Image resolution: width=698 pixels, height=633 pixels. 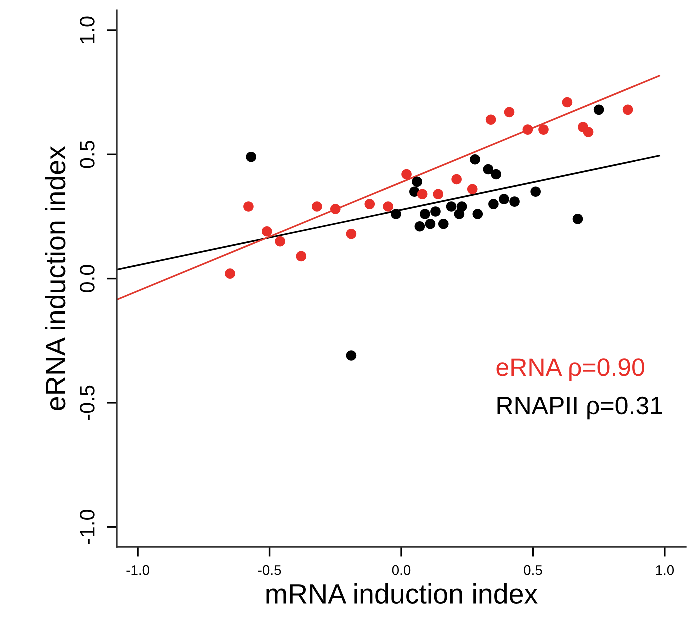 I want to click on x-tick-label: 1.0, so click(x=665, y=570).